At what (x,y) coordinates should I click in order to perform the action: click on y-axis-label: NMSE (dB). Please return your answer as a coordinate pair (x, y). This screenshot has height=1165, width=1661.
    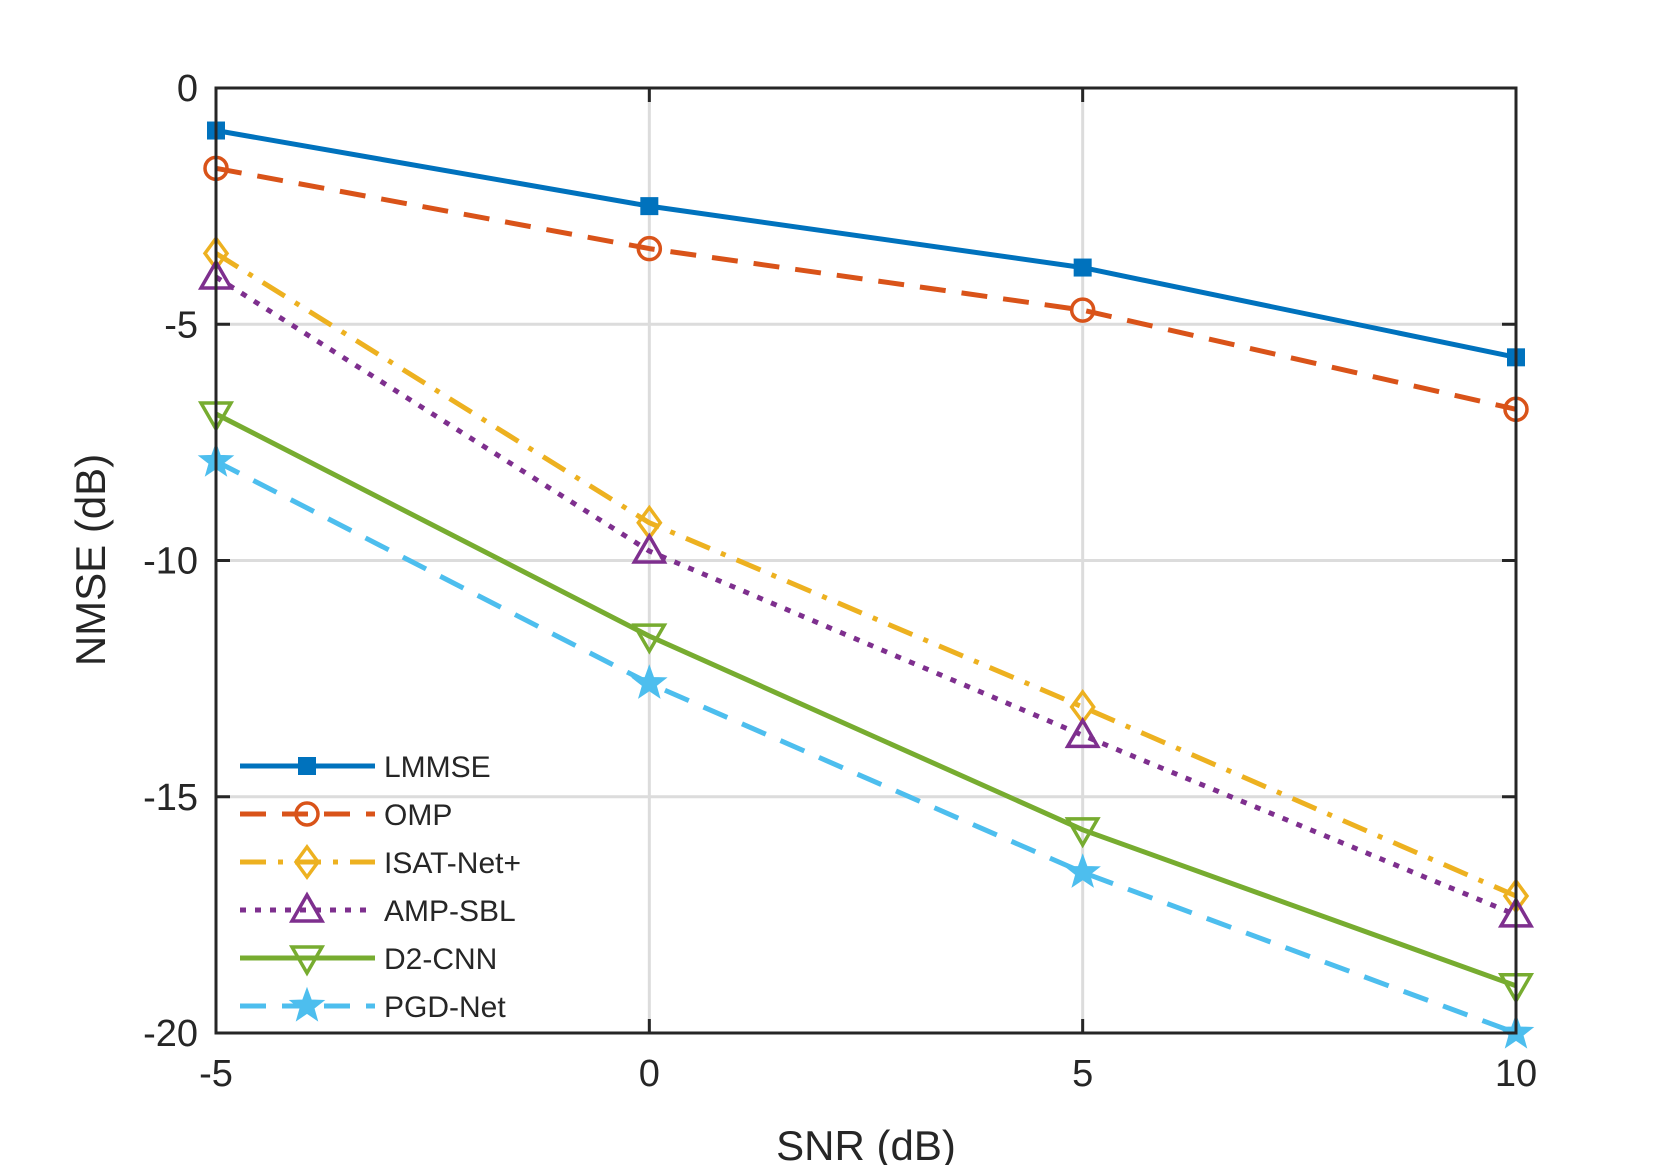
    Looking at the image, I should click on (90, 560).